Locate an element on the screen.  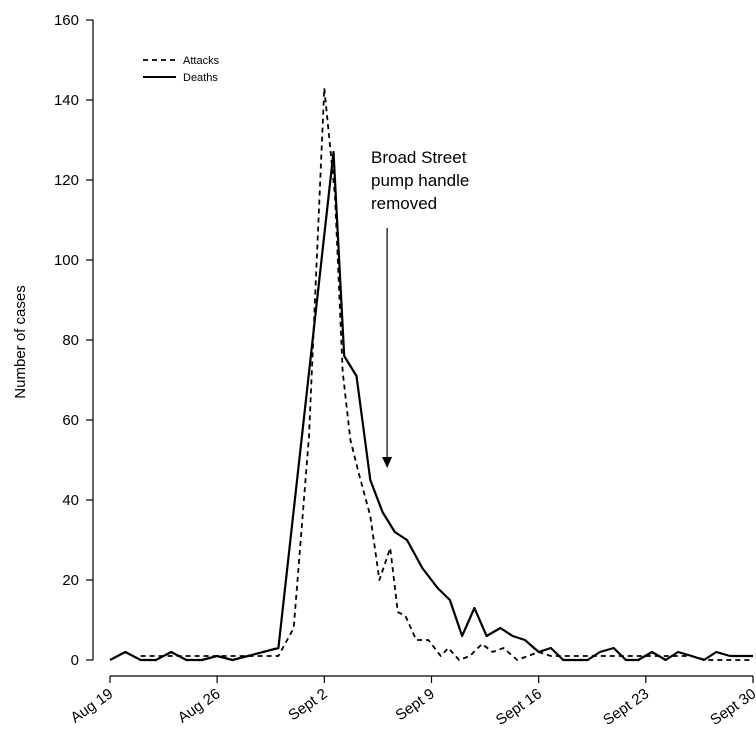
annotation: Broad Street pump handle removed is located at coordinates (420, 308).